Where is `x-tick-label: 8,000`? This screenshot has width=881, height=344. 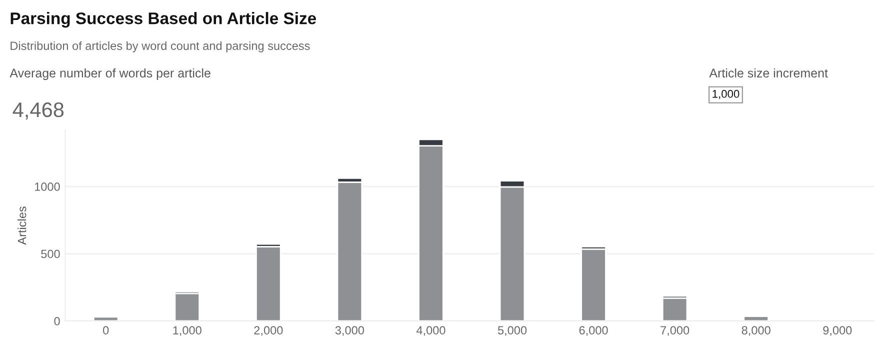 x-tick-label: 8,000 is located at coordinates (756, 331).